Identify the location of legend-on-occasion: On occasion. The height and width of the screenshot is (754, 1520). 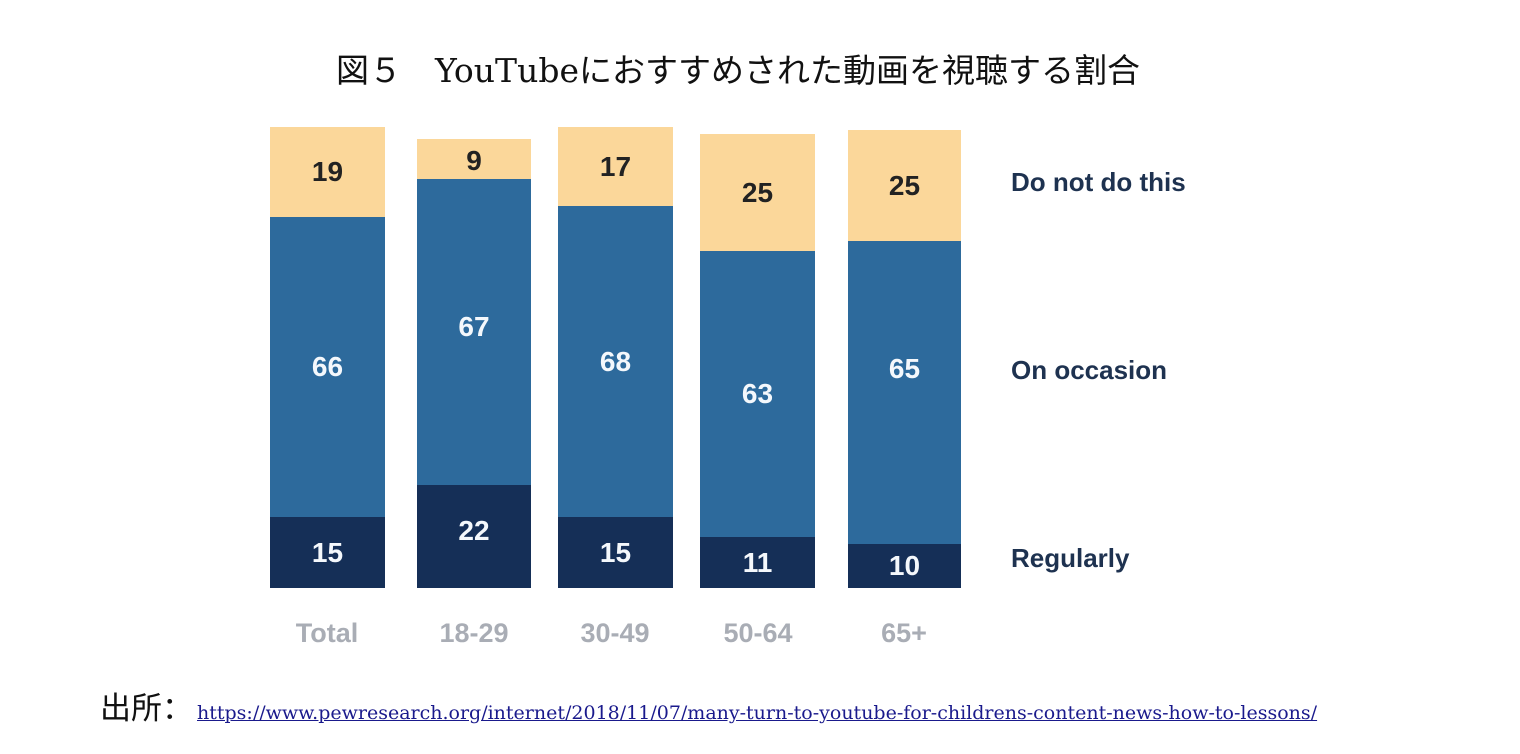
(1089, 370).